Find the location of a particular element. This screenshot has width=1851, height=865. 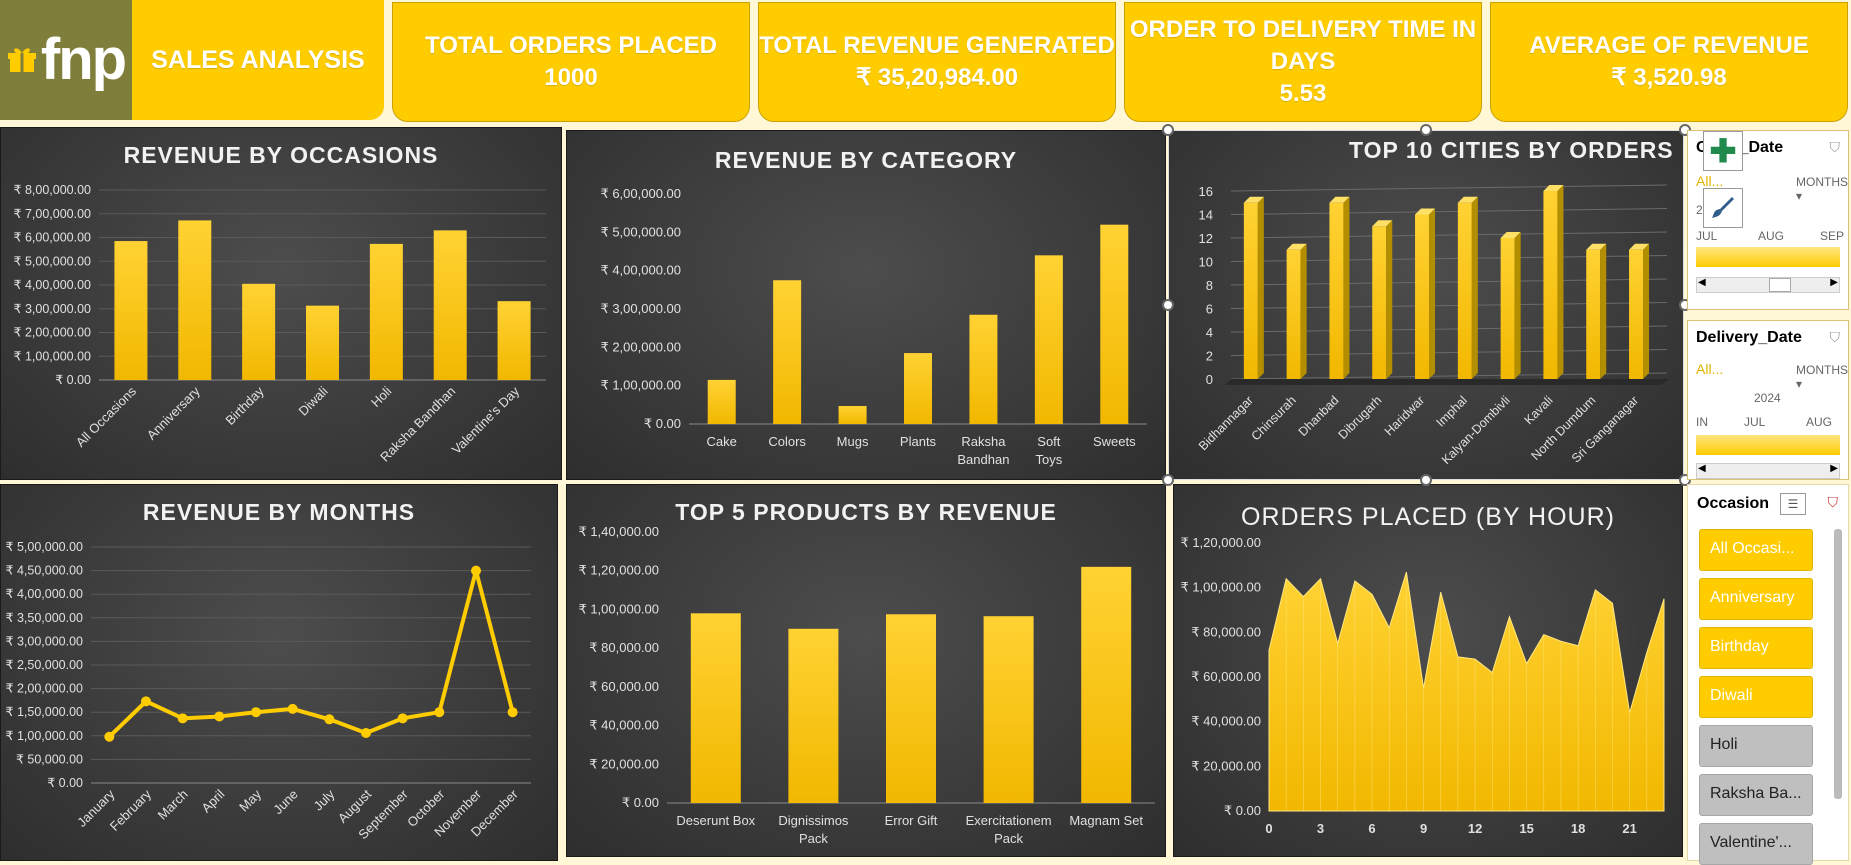

kpi-label-2: DAYS is located at coordinates (1303, 61).